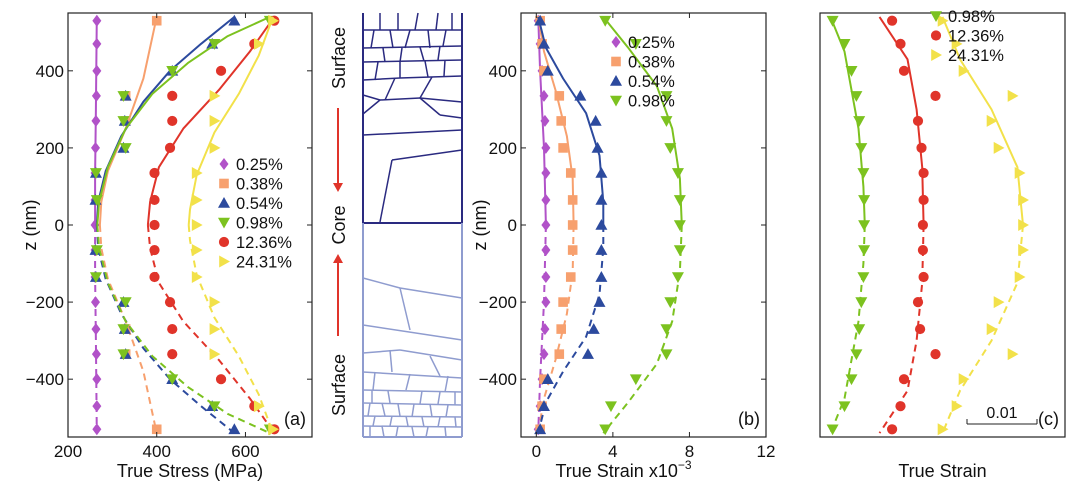  What do you see at coordinates (616, 61) in the screenshot?
I see `legend-marker-0-38pct` at bounding box center [616, 61].